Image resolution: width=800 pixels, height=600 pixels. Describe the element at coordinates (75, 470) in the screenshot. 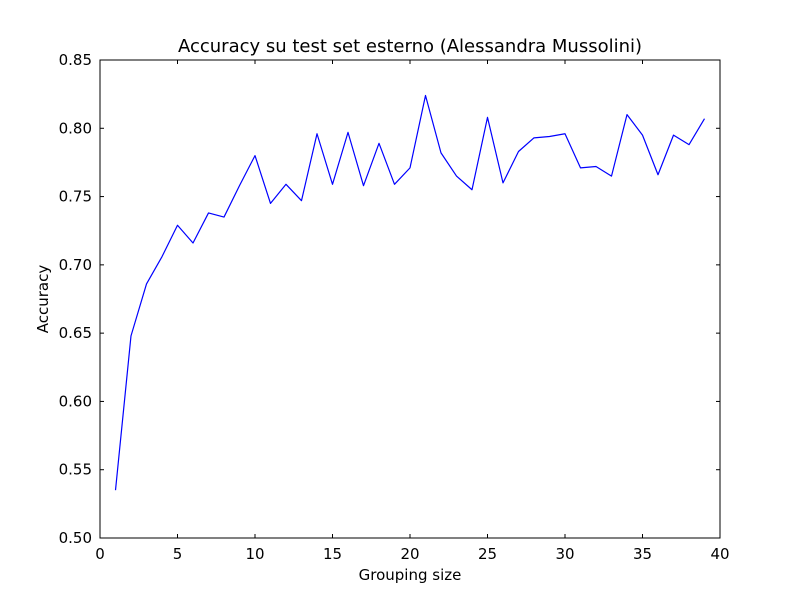

I see `y-tick-label: 0.55` at that location.